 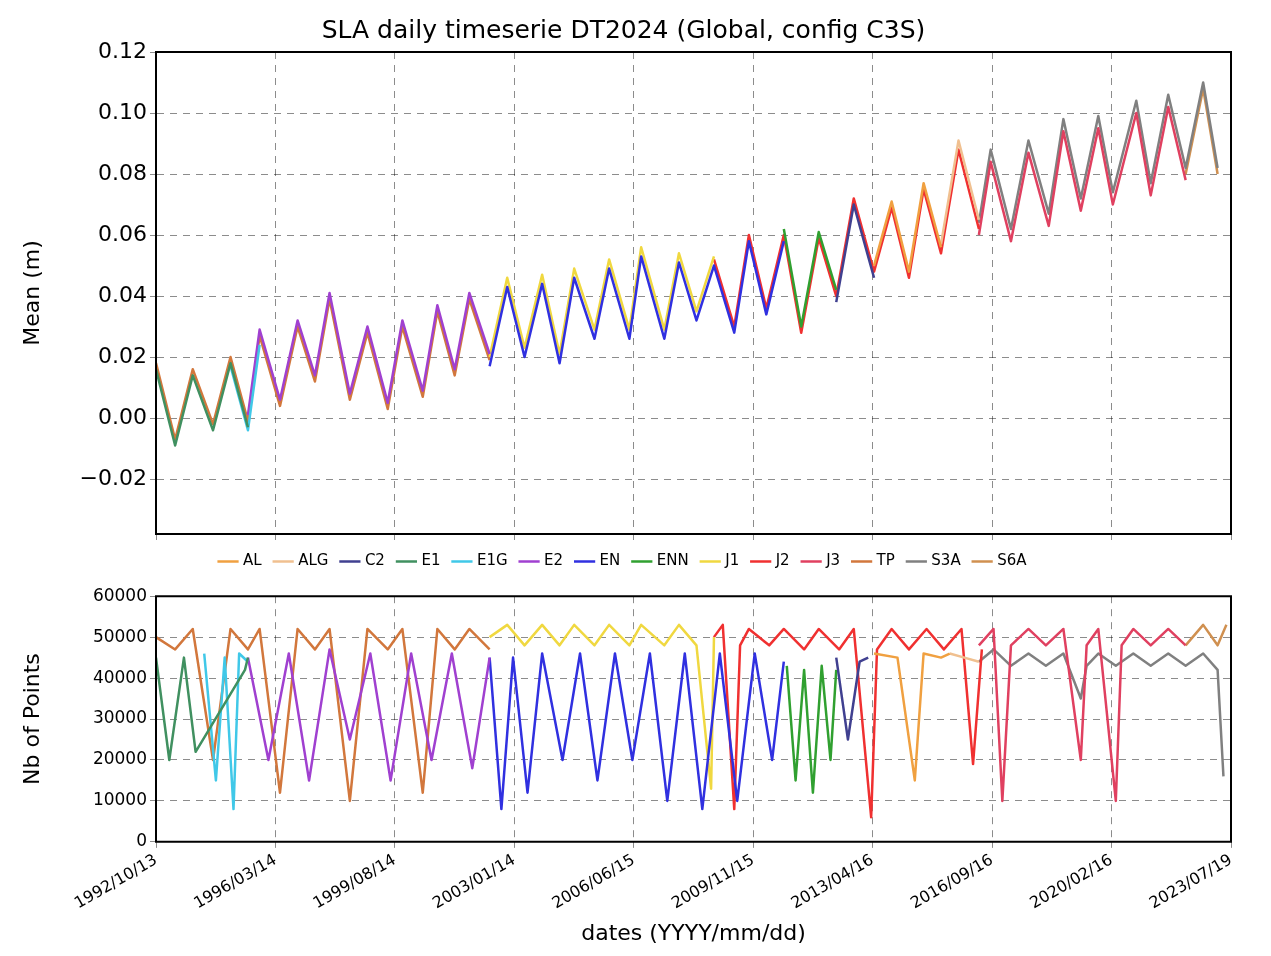 I want to click on legend-label: J1, so click(x=732, y=560).